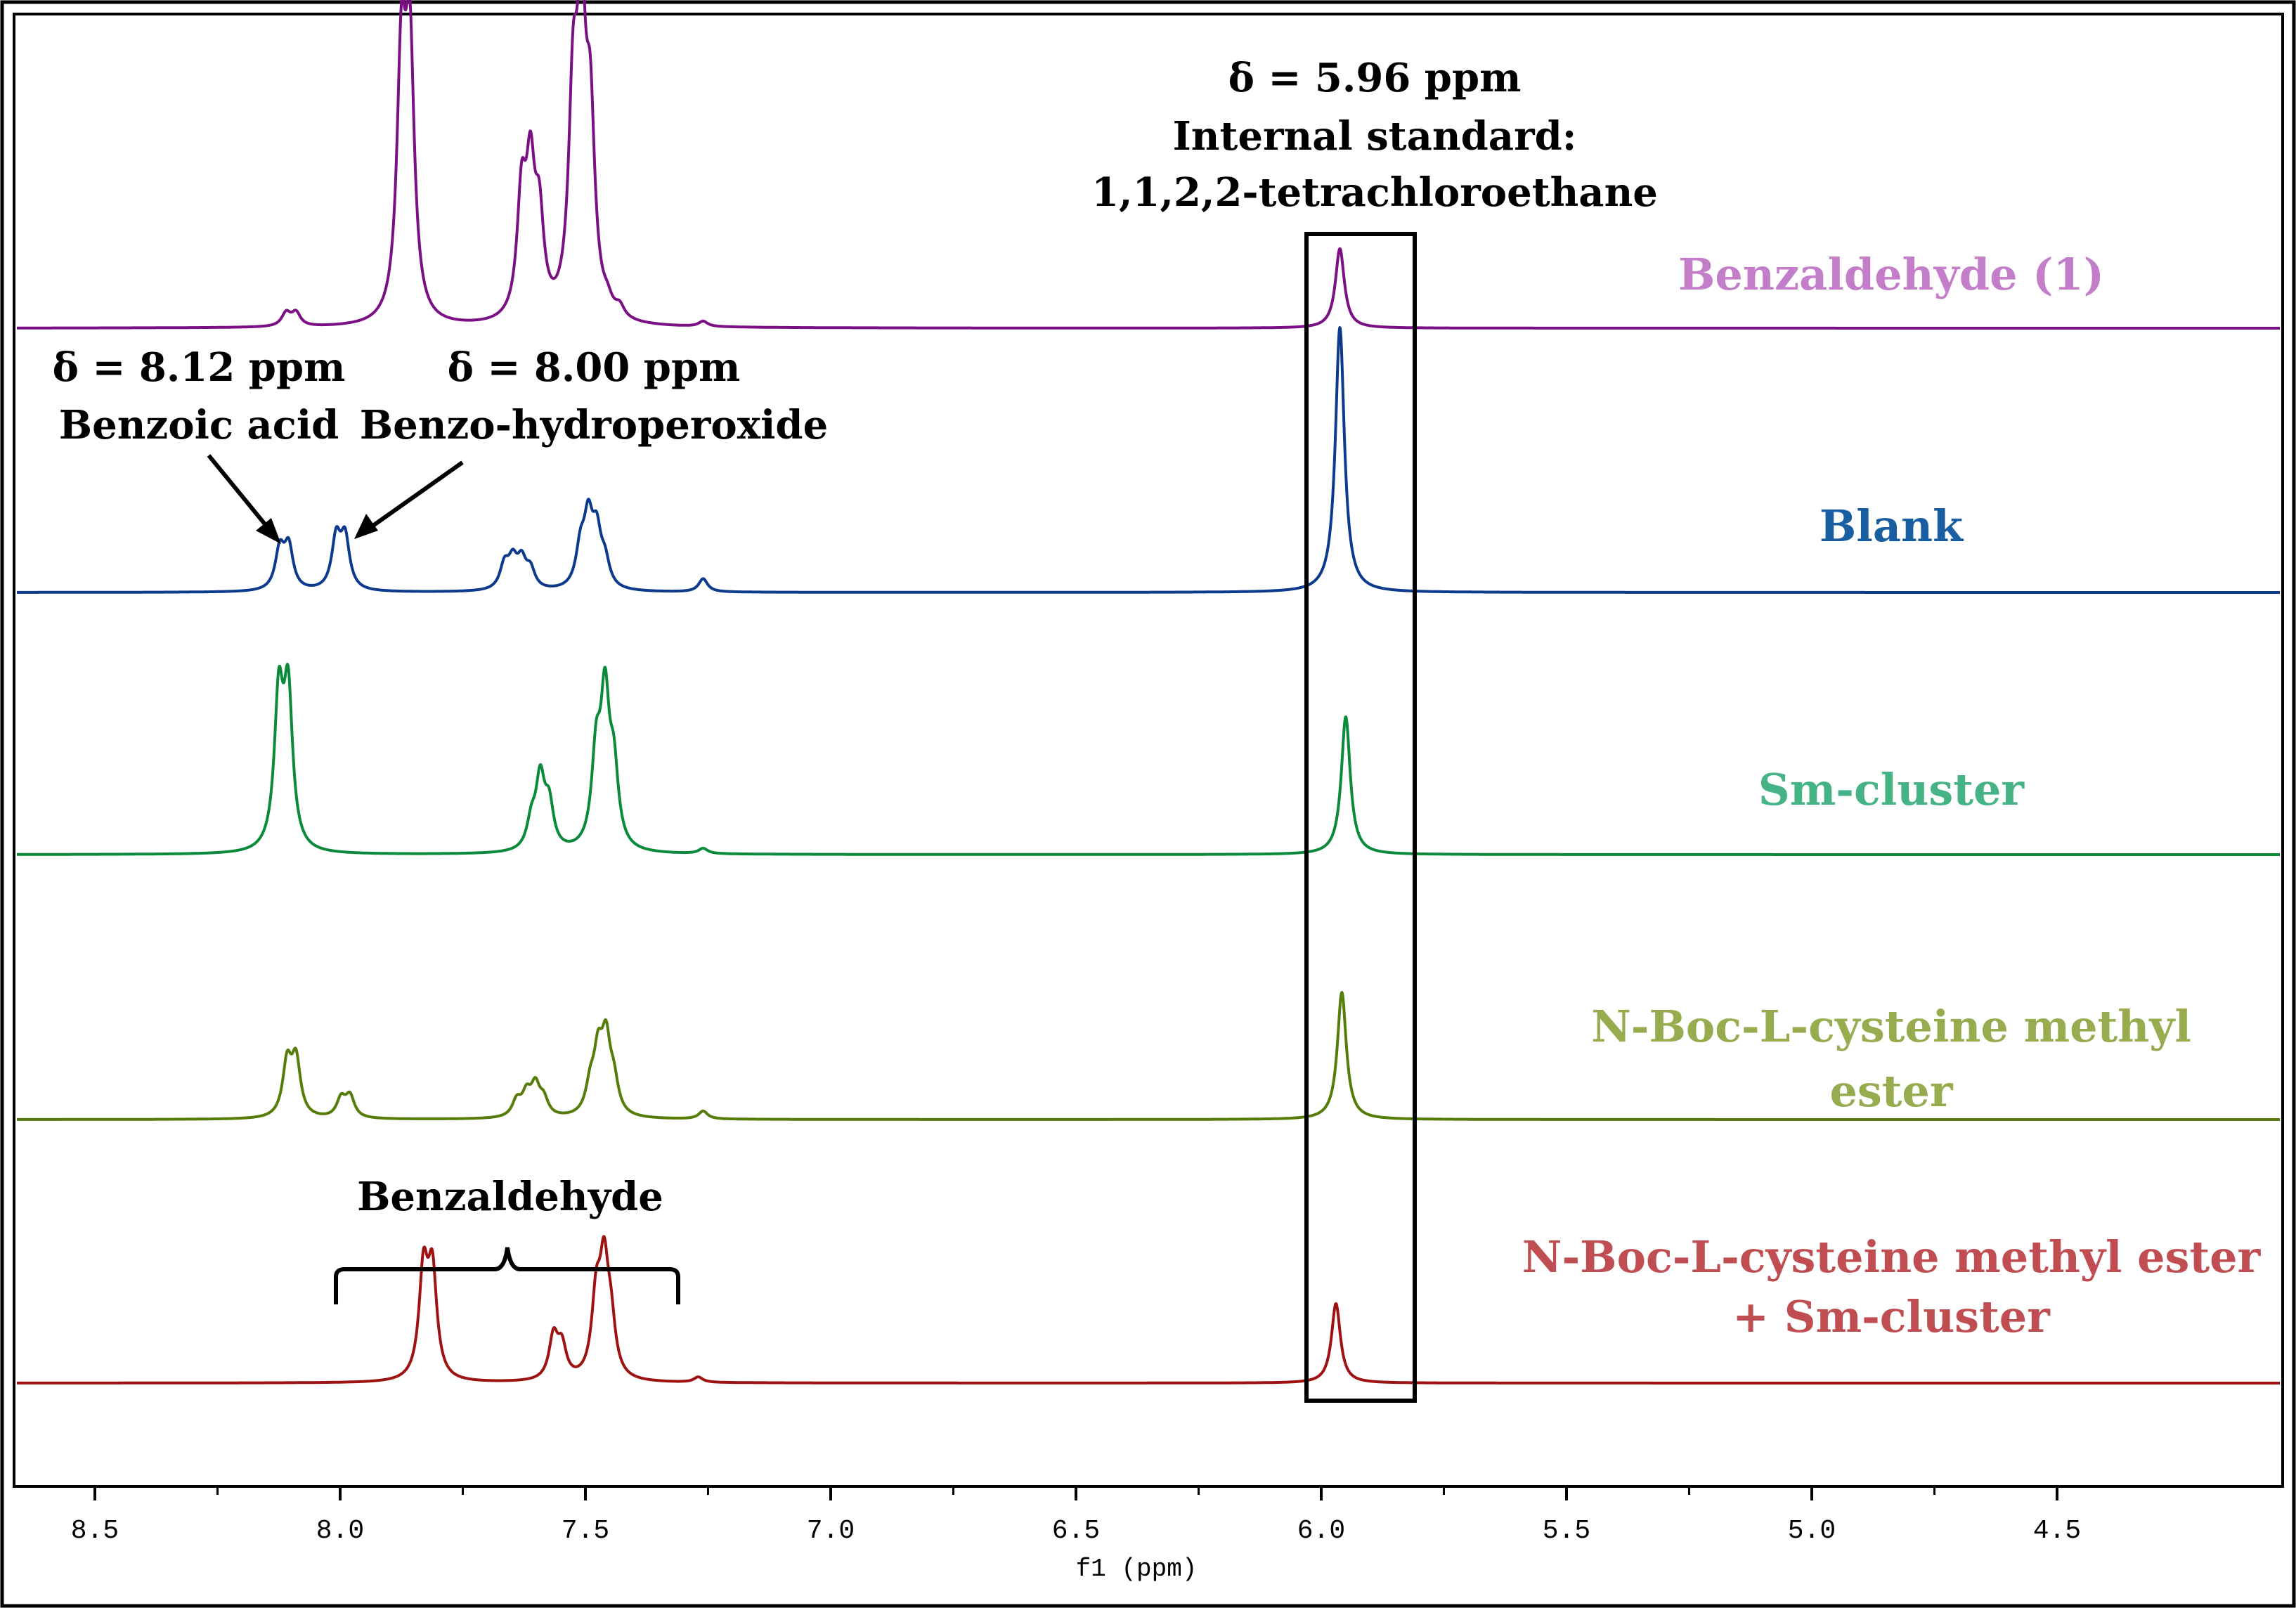 Image resolution: width=2296 pixels, height=1608 pixels. I want to click on series-label: N-Boc-L-cysteine methyl ester, so click(1892, 1257).